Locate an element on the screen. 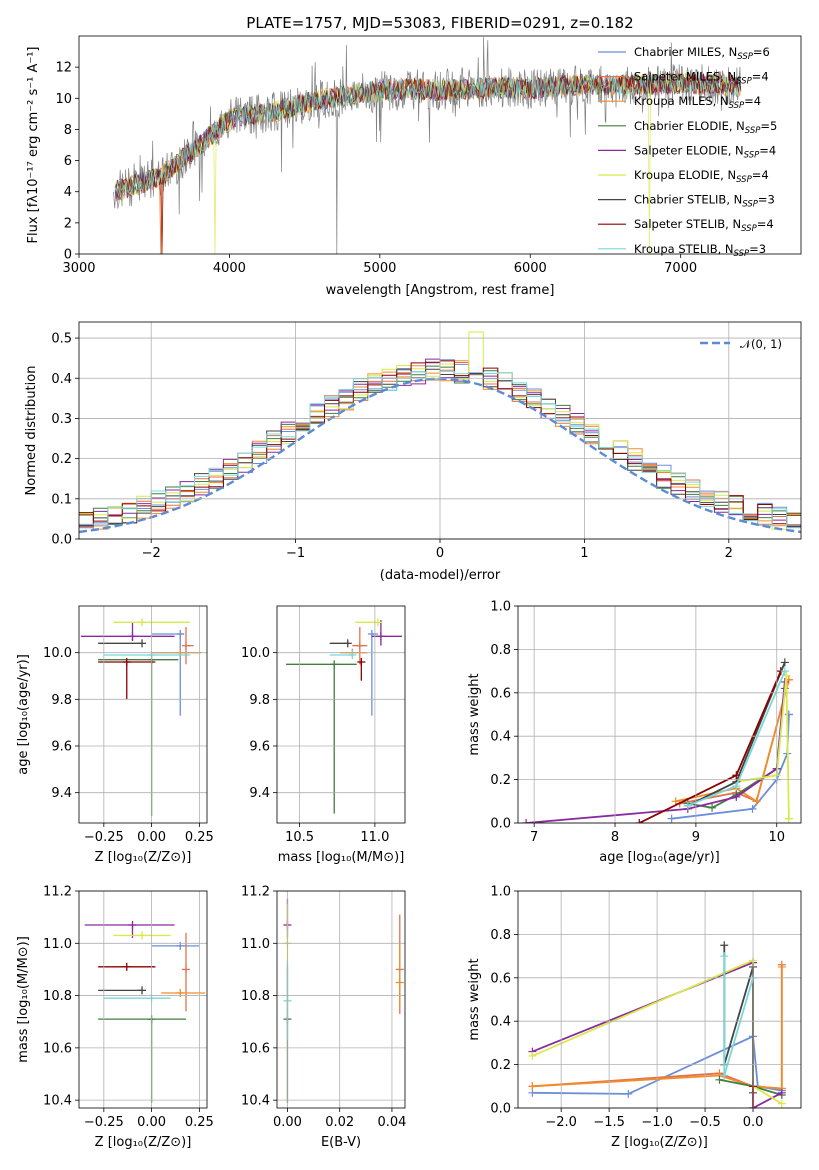  y-tick-label: 11.2 is located at coordinates (255, 892).